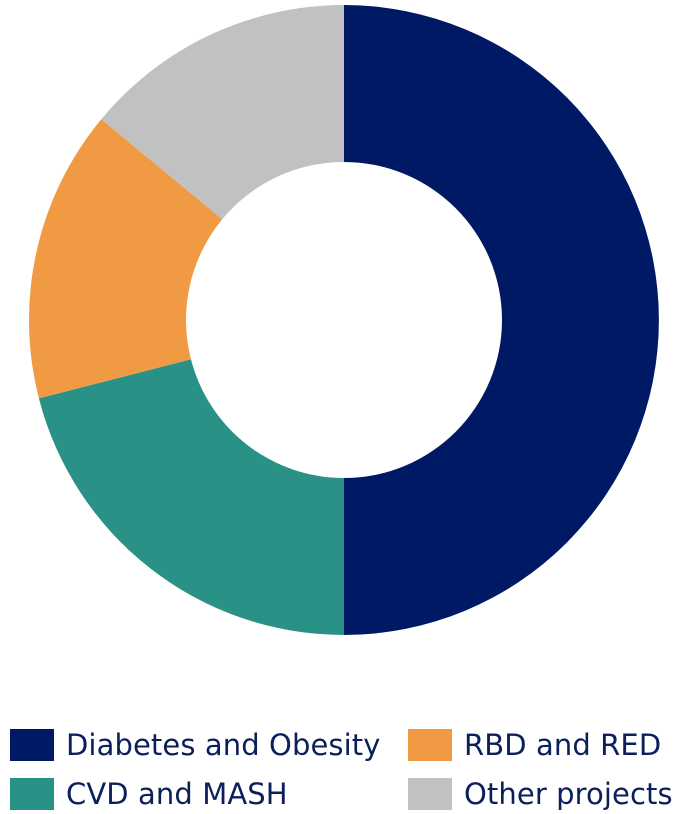 The width and height of the screenshot is (679, 814). Describe the element at coordinates (177, 794) in the screenshot. I see `legend-label-cvd-mash: CVD and MASH` at that location.